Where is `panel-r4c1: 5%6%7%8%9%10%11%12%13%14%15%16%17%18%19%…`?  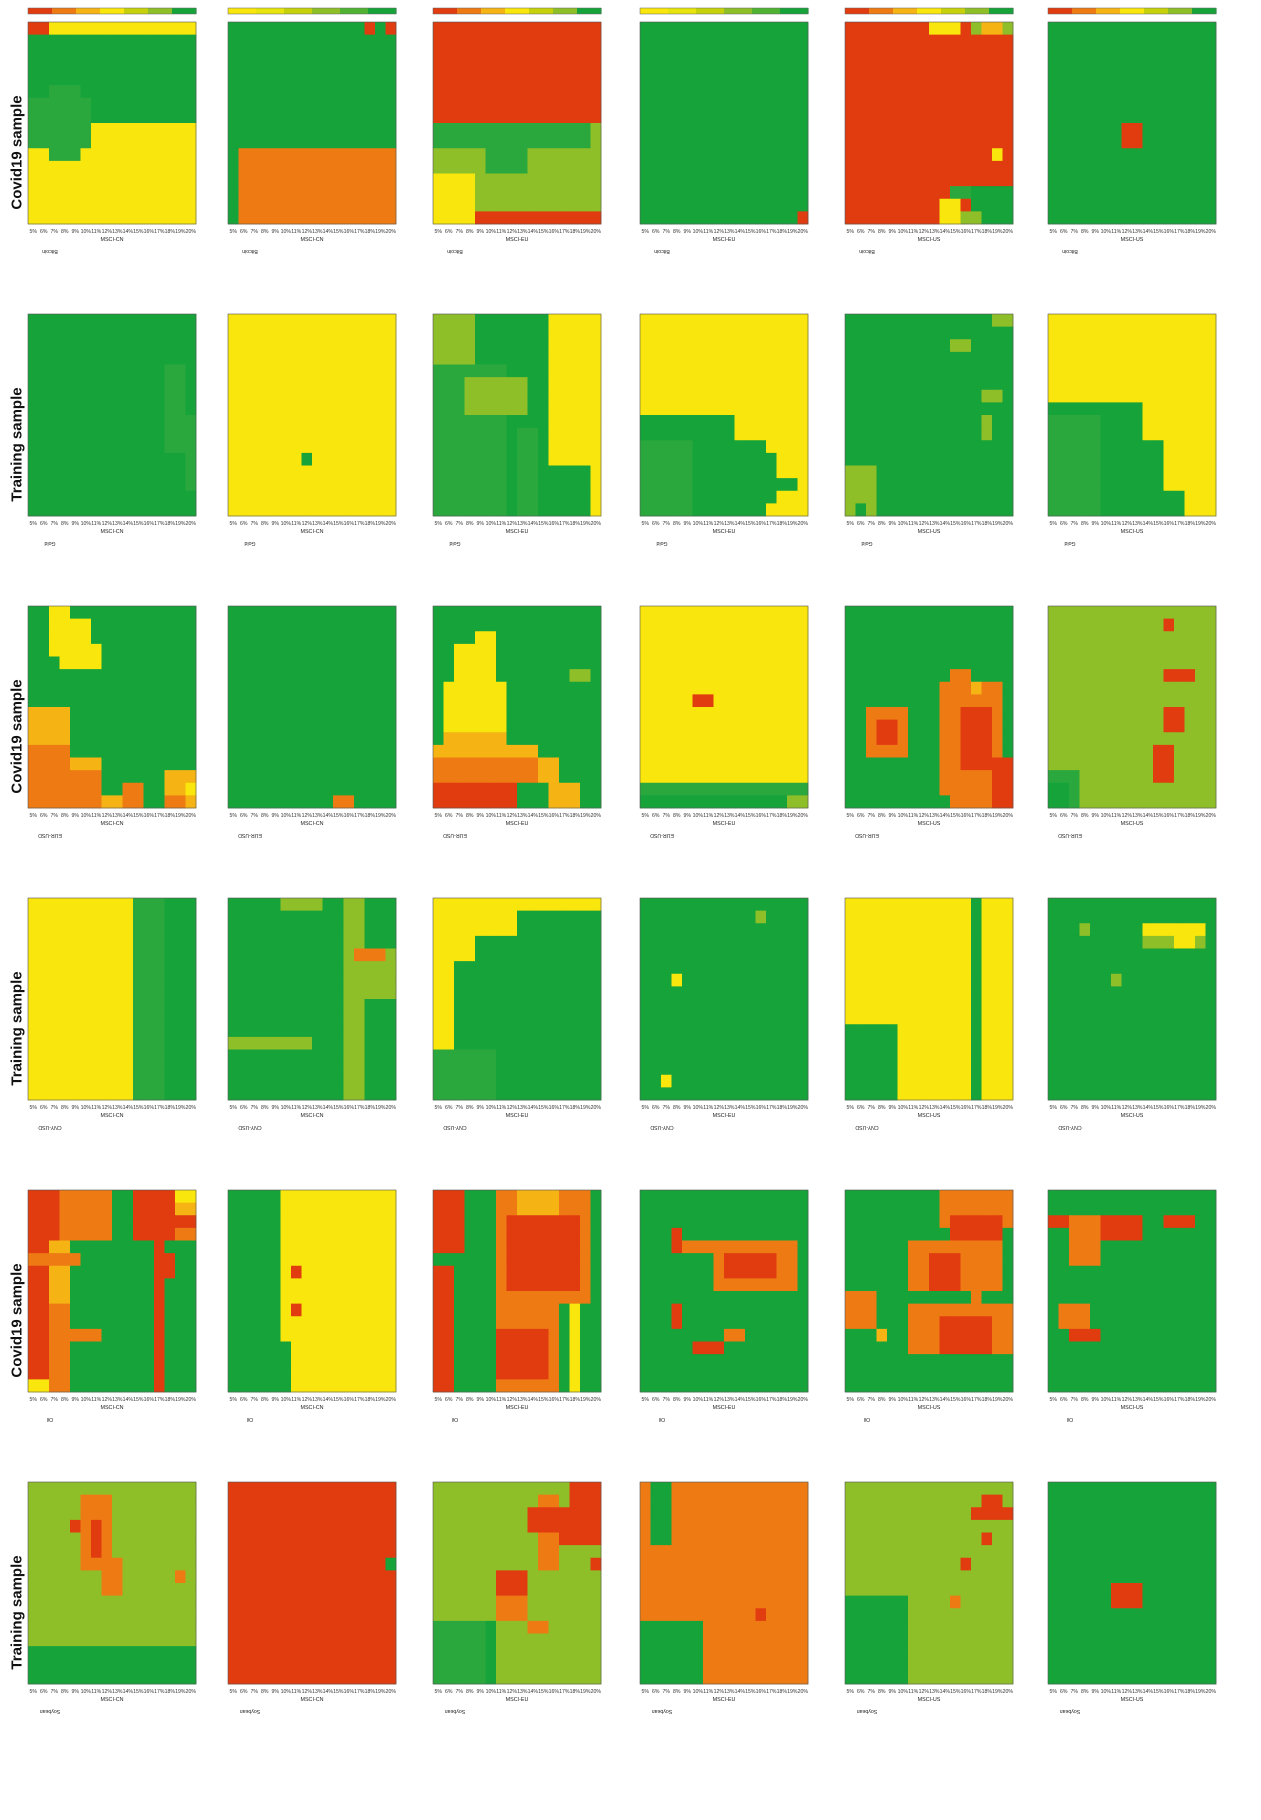
panel-r4c1: 5%6%7%8%9%10%11%12%13%14%15%16%17%18%19%… is located at coordinates (112, 1014).